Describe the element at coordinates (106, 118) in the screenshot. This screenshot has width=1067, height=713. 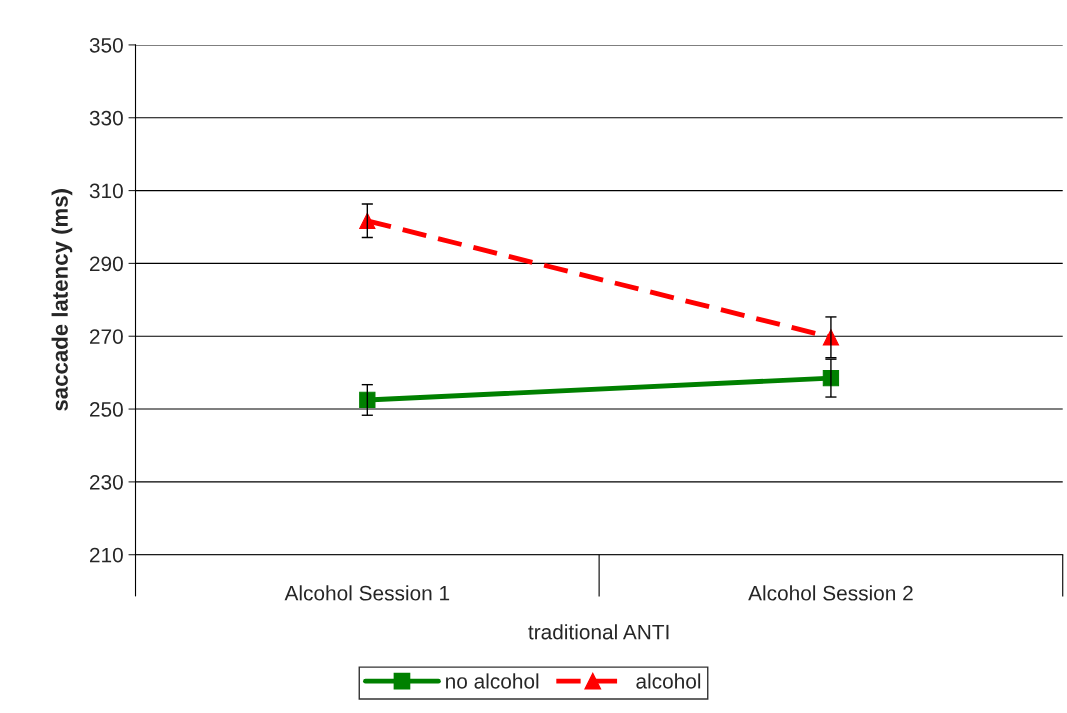
I see `y-tick-label: 330` at that location.